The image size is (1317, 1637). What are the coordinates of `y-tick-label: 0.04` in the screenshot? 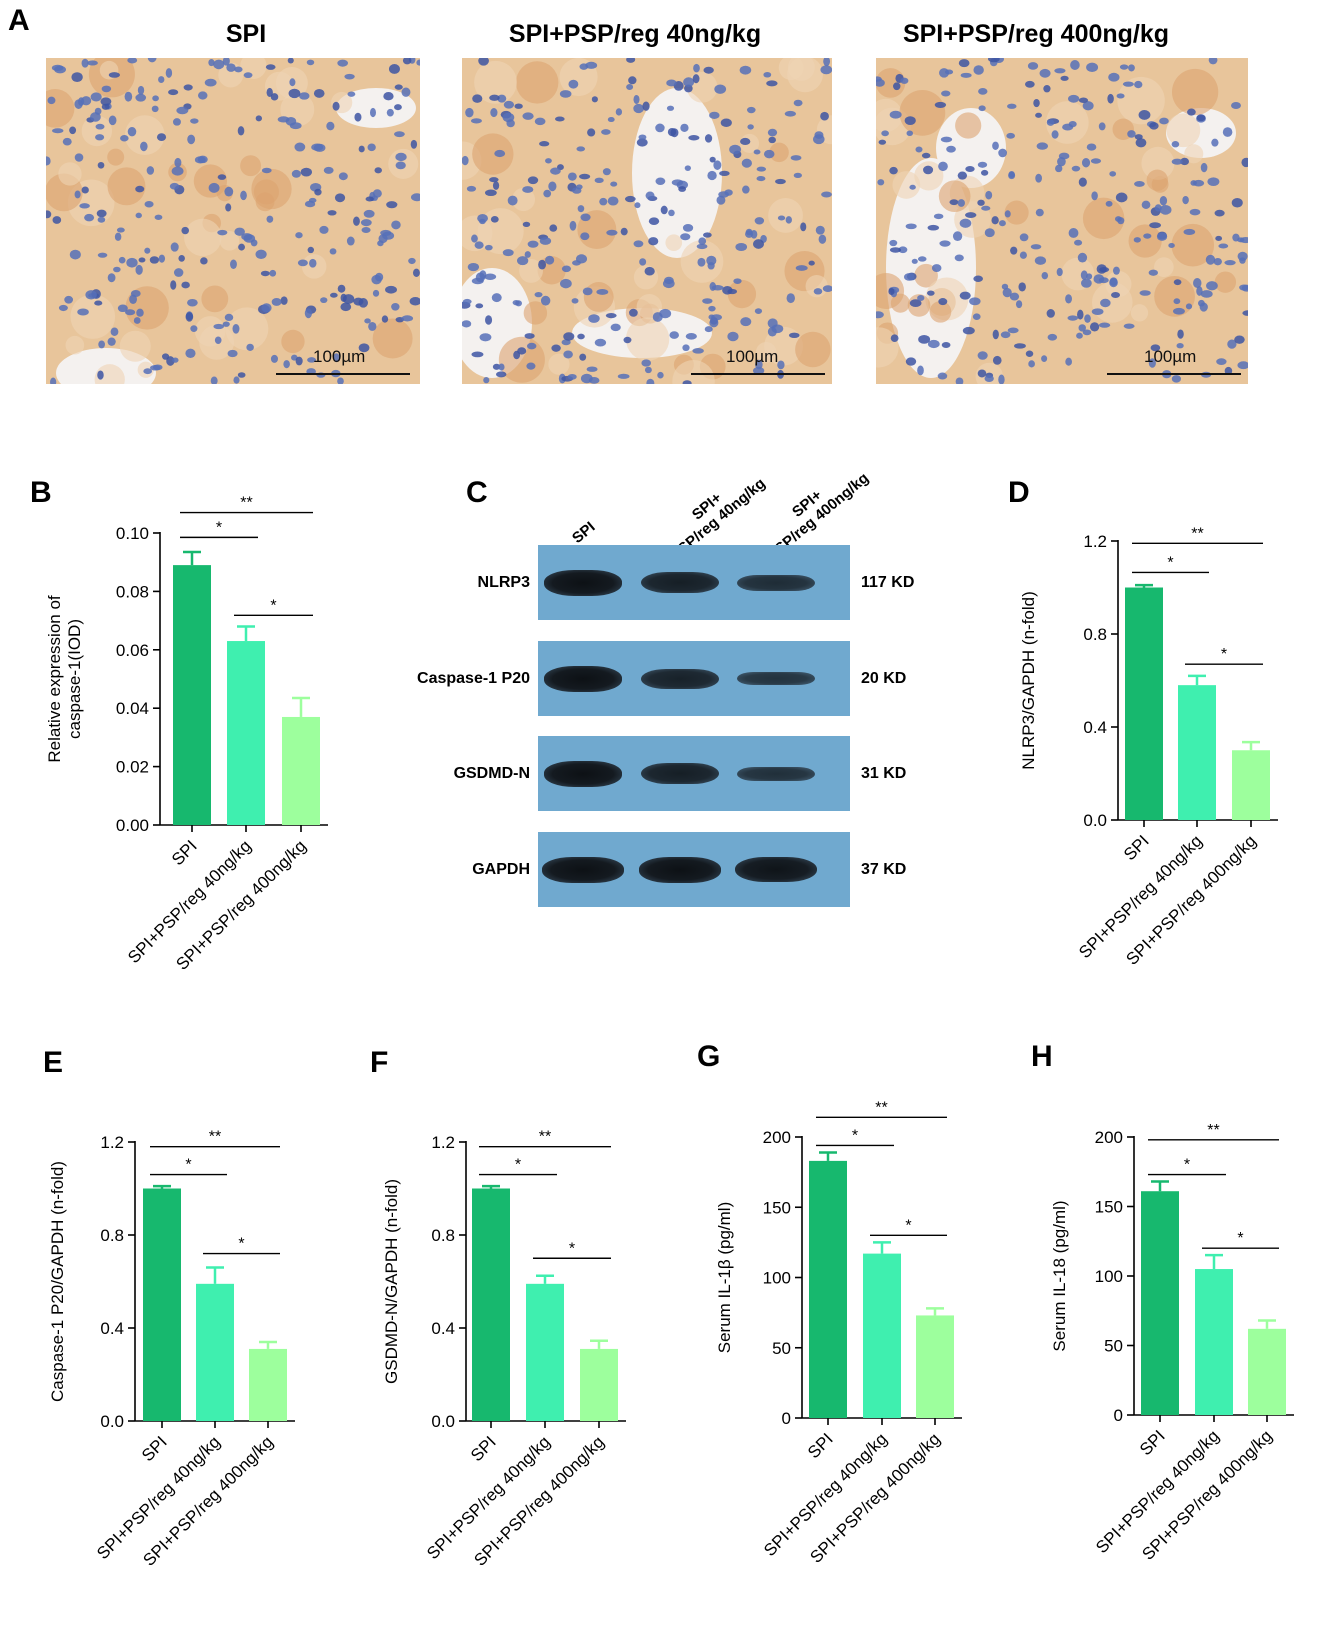 It's located at (132, 708).